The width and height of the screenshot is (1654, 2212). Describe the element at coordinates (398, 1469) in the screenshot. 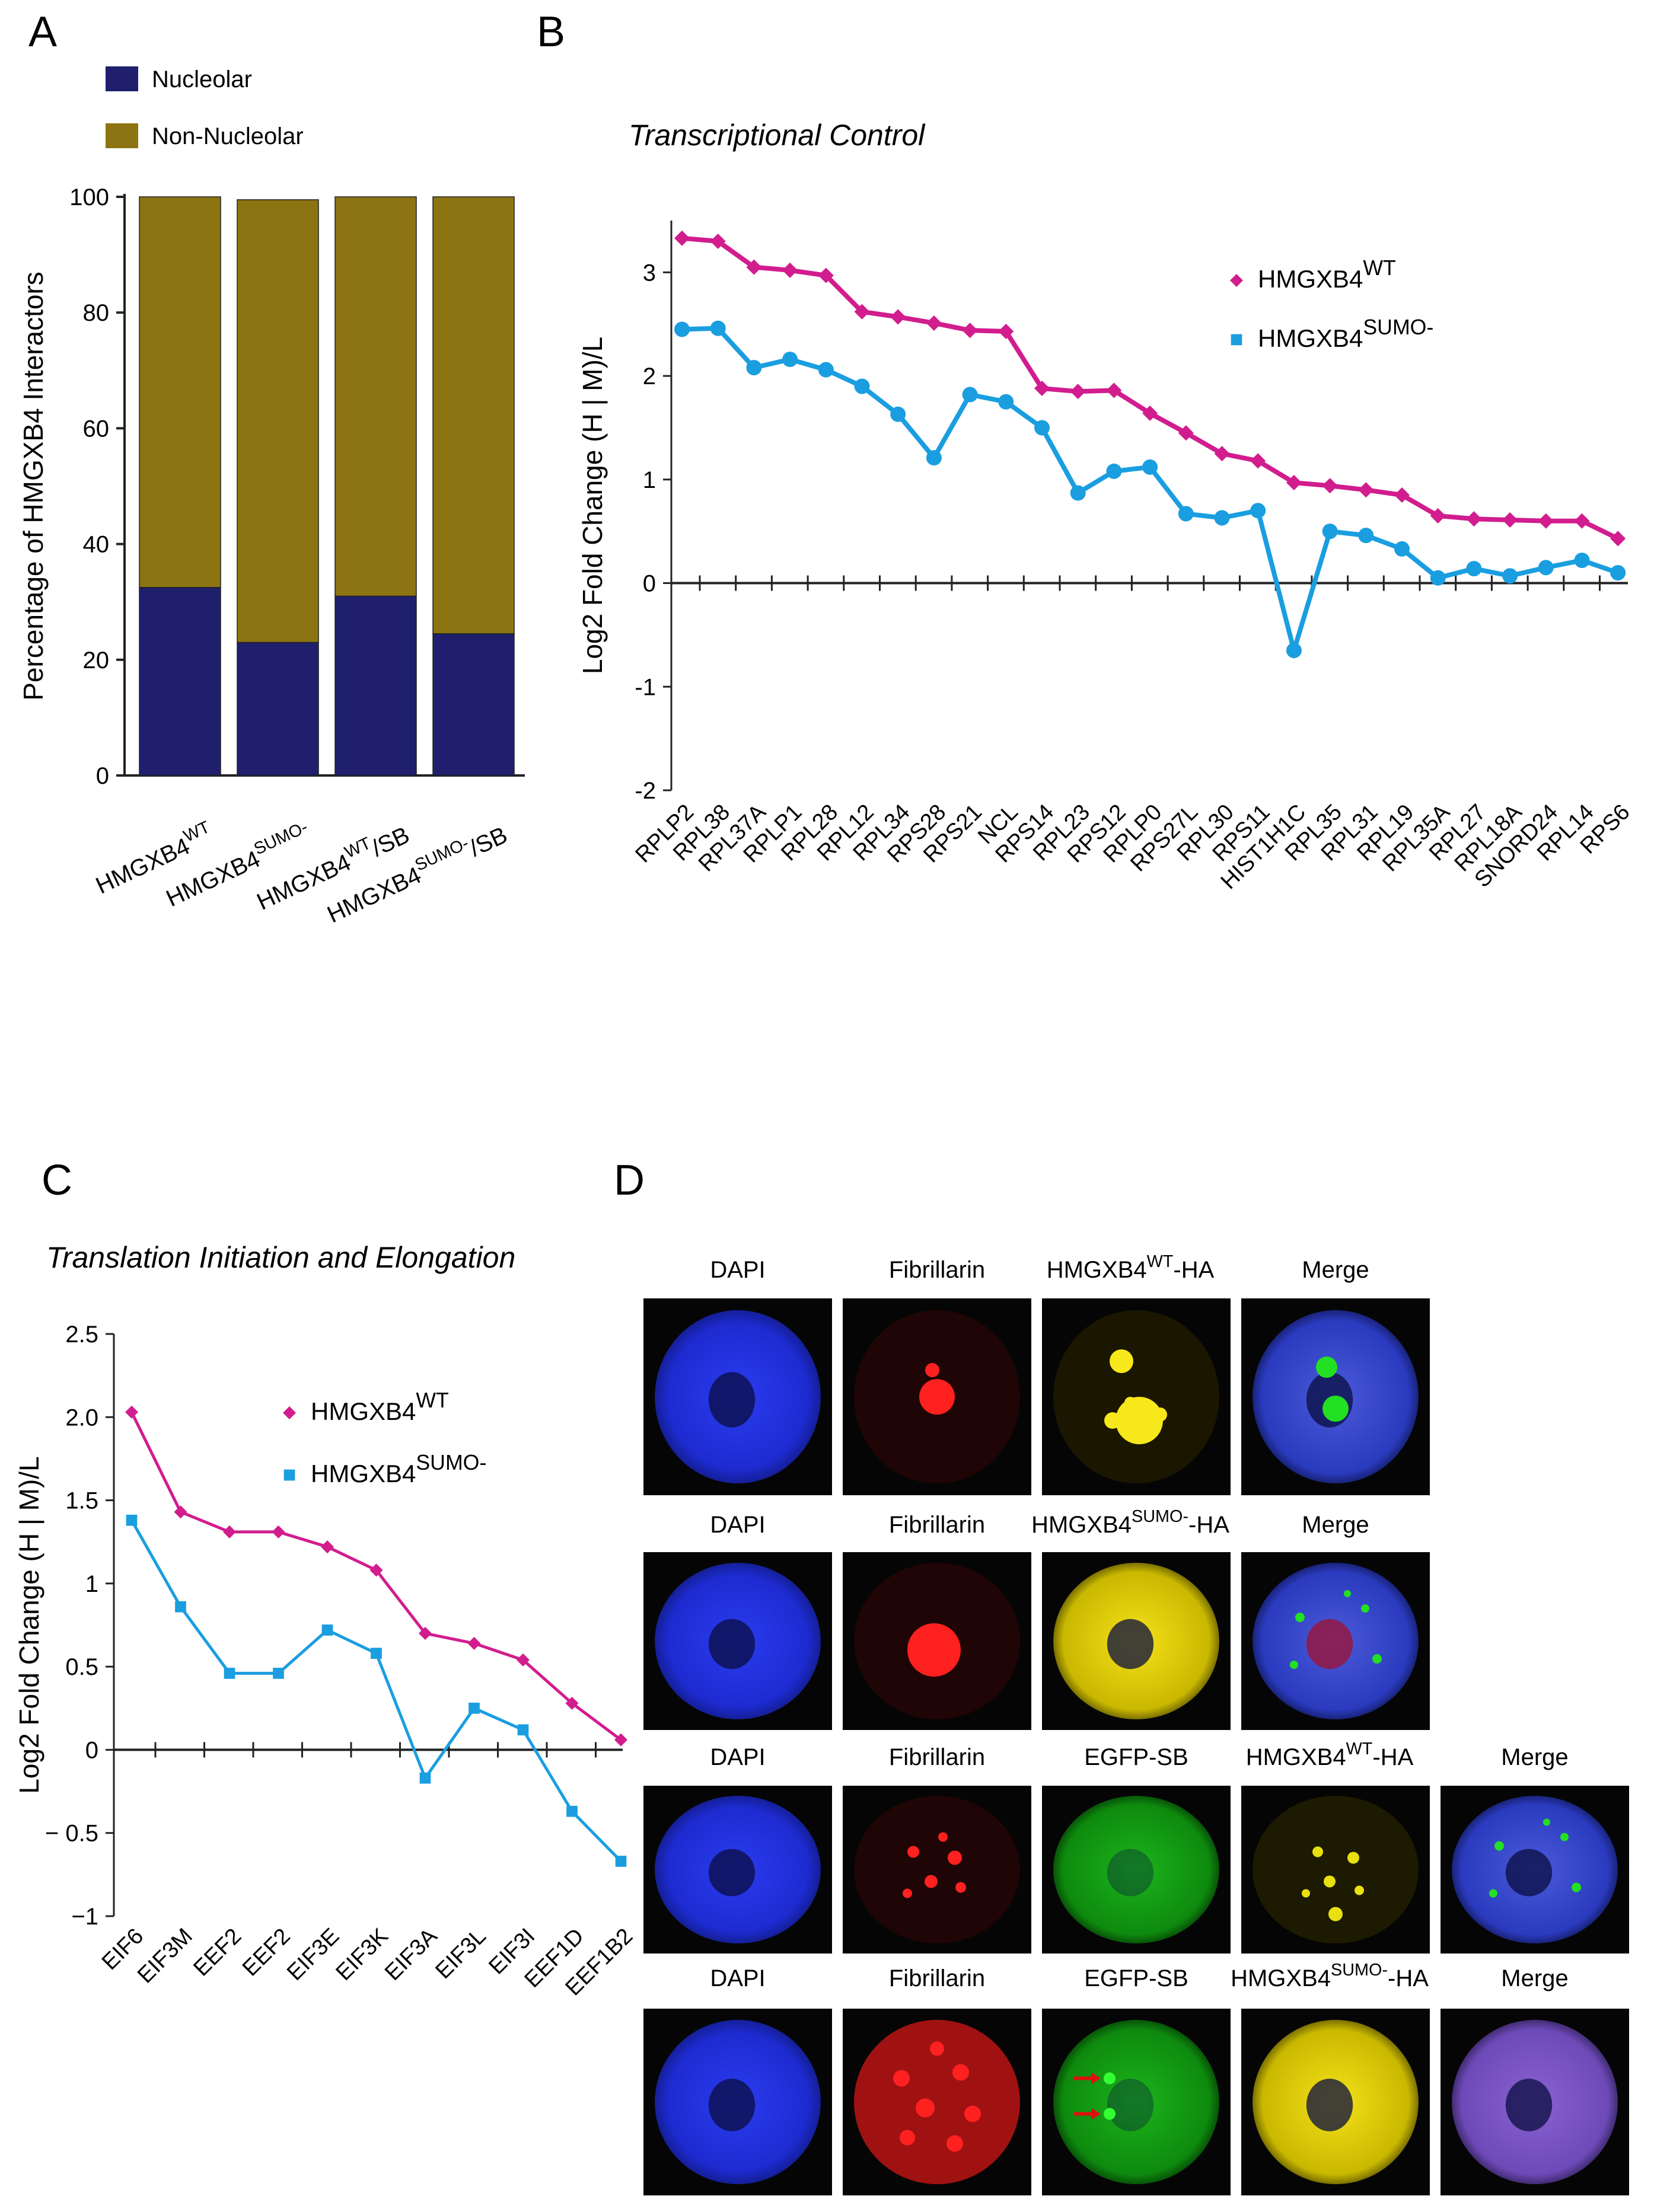

I see `legend-label: HMGXB4SUMO-` at that location.